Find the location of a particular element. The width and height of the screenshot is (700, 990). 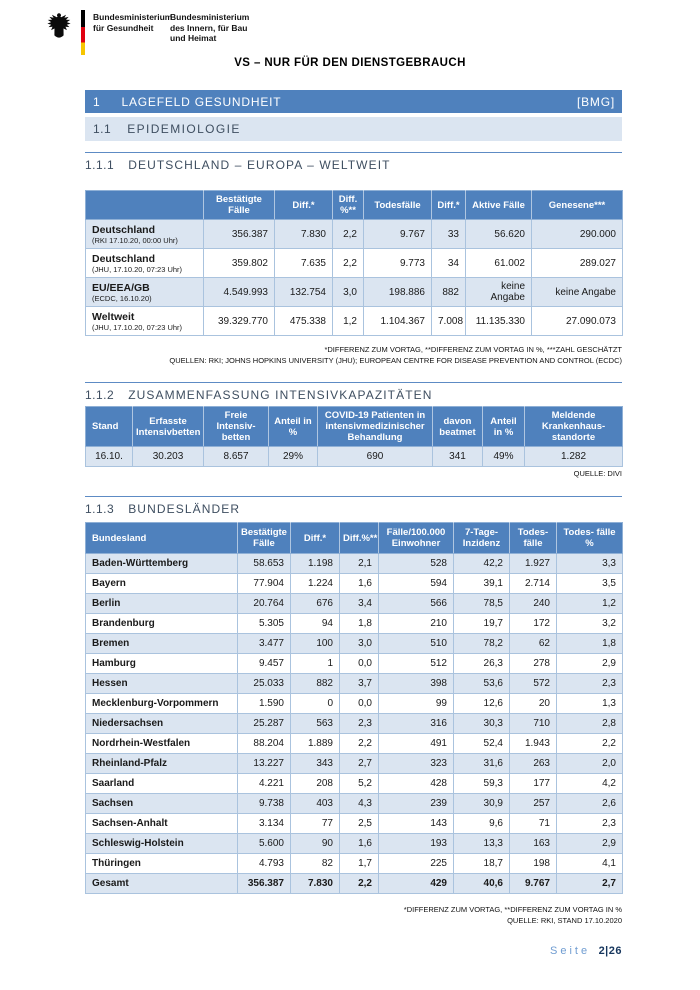

value-cell: 882 is located at coordinates (448, 292).